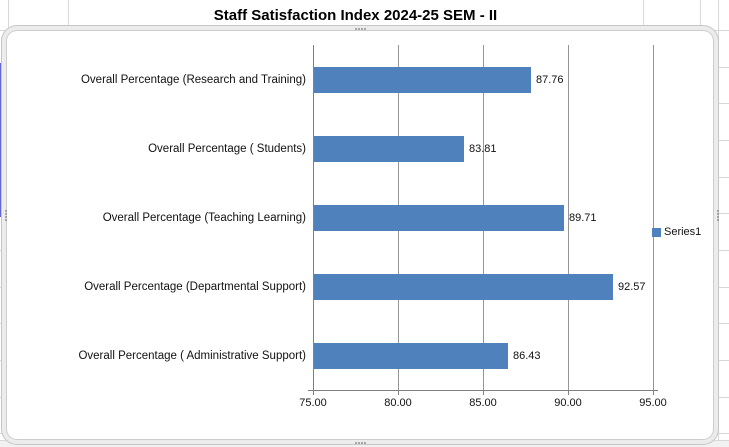 The image size is (729, 447). Describe the element at coordinates (718, 215) in the screenshot. I see `selection-handle-right` at that location.